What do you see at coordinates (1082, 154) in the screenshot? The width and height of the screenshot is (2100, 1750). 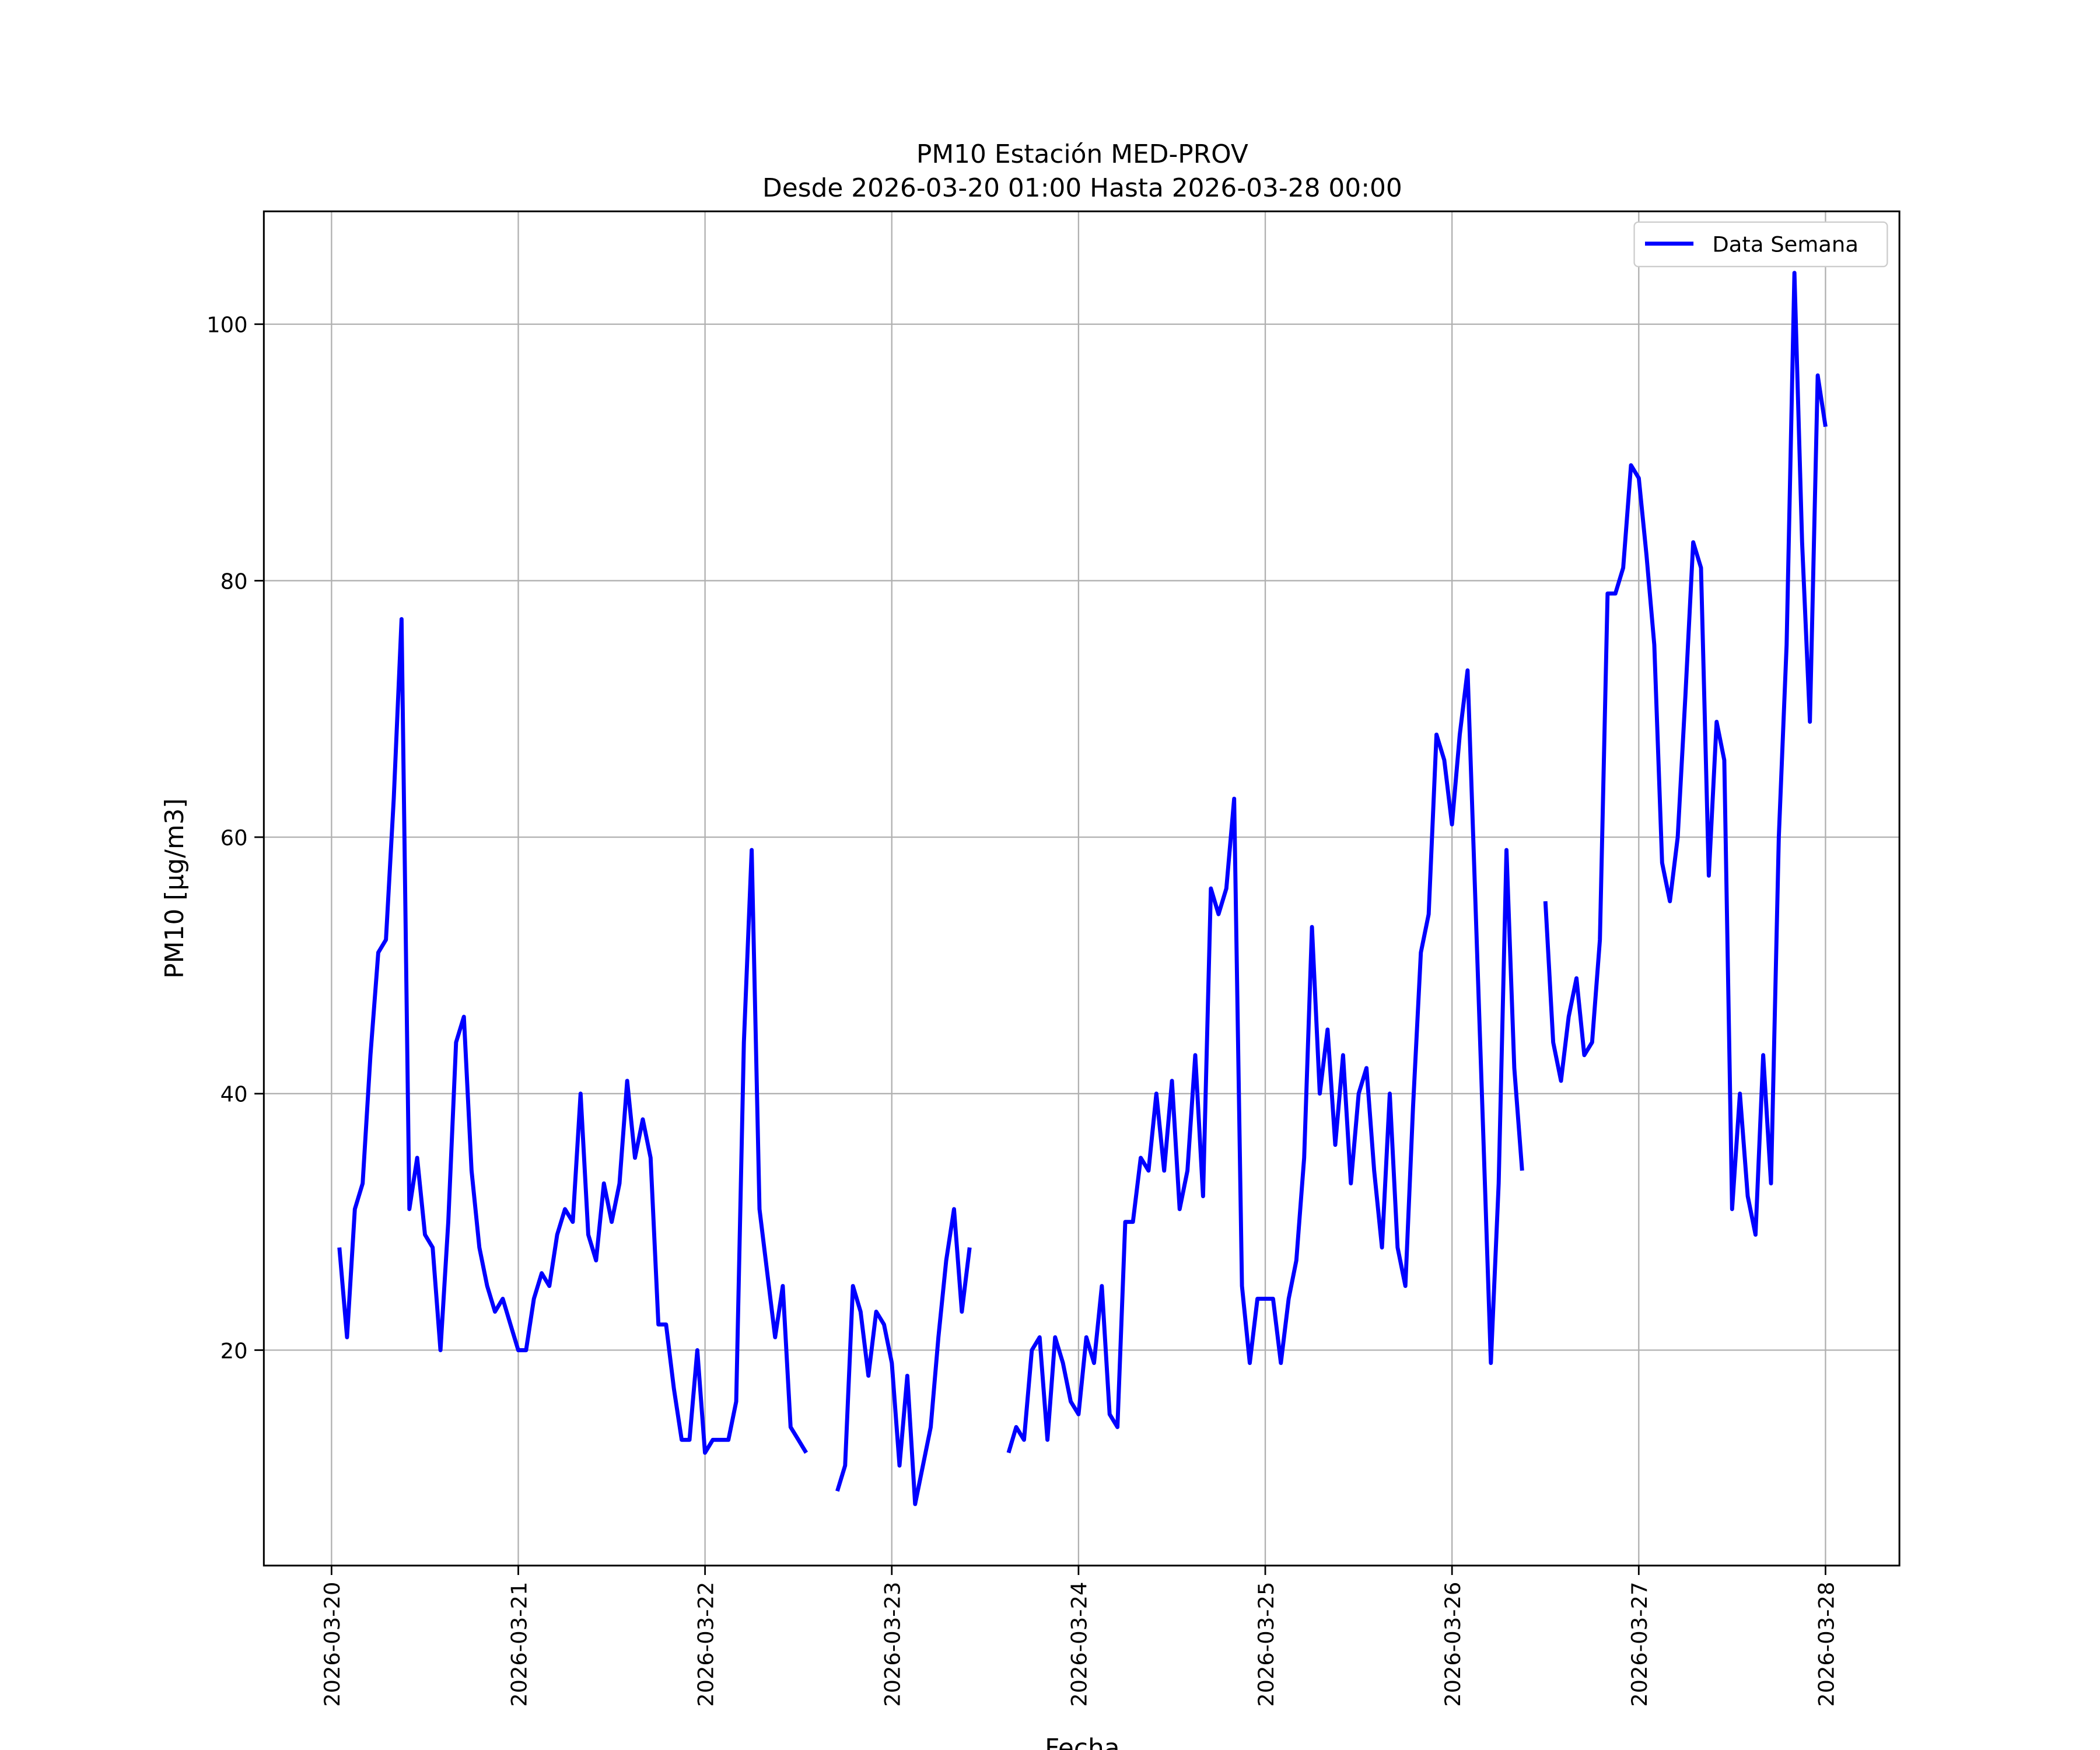 I see `chart-title: PM10 Estación MED-PROV` at bounding box center [1082, 154].